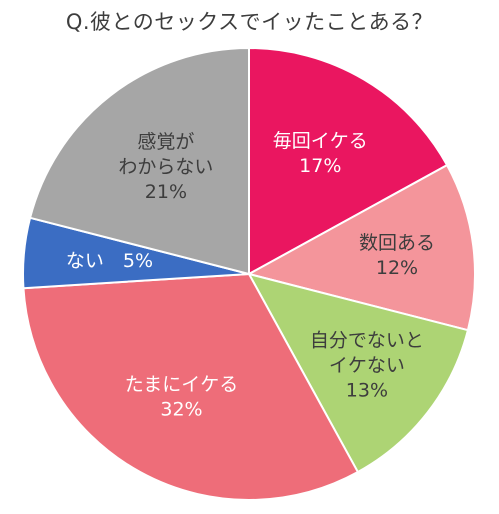 The width and height of the screenshot is (499, 514). I want to click on slice-label-line: 21%, so click(166, 191).